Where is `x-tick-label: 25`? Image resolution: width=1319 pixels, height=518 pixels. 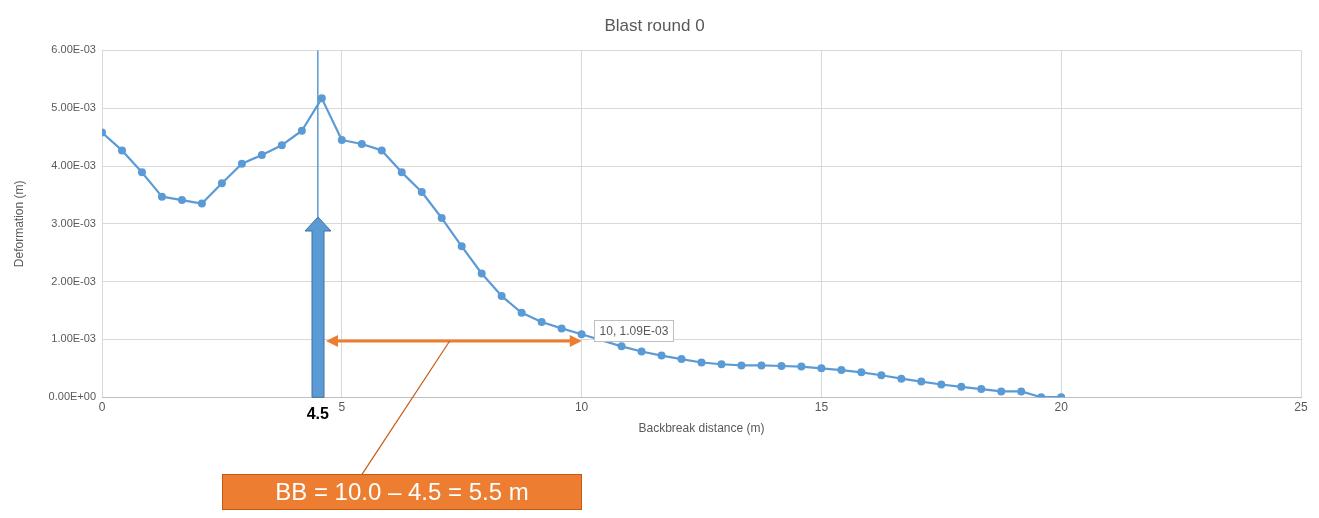 x-tick-label: 25 is located at coordinates (1301, 406).